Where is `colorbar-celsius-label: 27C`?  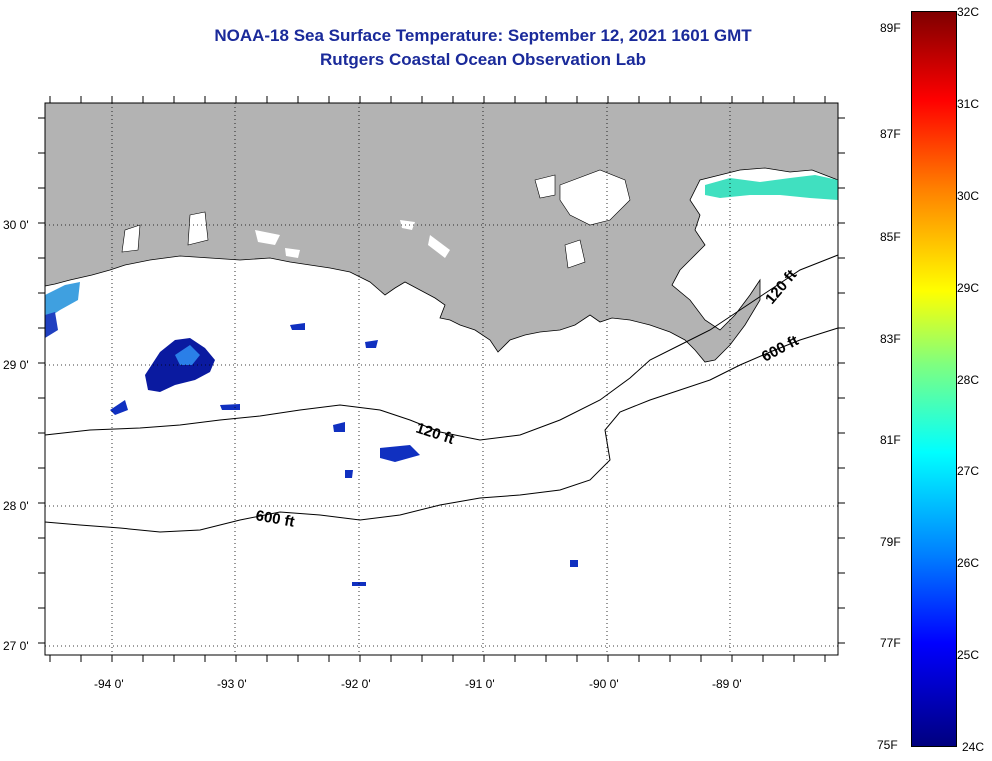
colorbar-celsius-label: 27C is located at coordinates (968, 471).